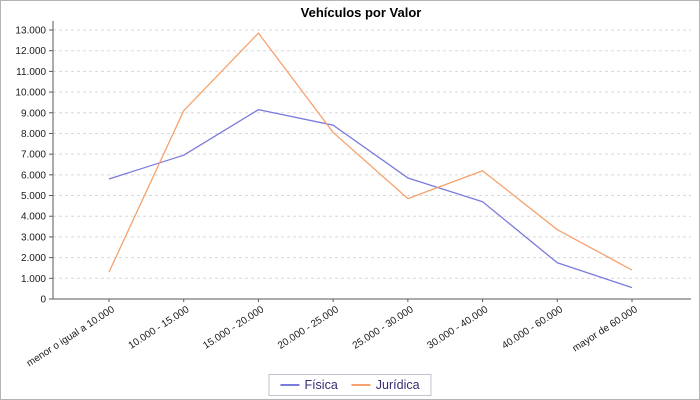 Image resolution: width=700 pixels, height=400 pixels. What do you see at coordinates (30, 31) in the screenshot?
I see `y-tick-label: 13.000` at bounding box center [30, 31].